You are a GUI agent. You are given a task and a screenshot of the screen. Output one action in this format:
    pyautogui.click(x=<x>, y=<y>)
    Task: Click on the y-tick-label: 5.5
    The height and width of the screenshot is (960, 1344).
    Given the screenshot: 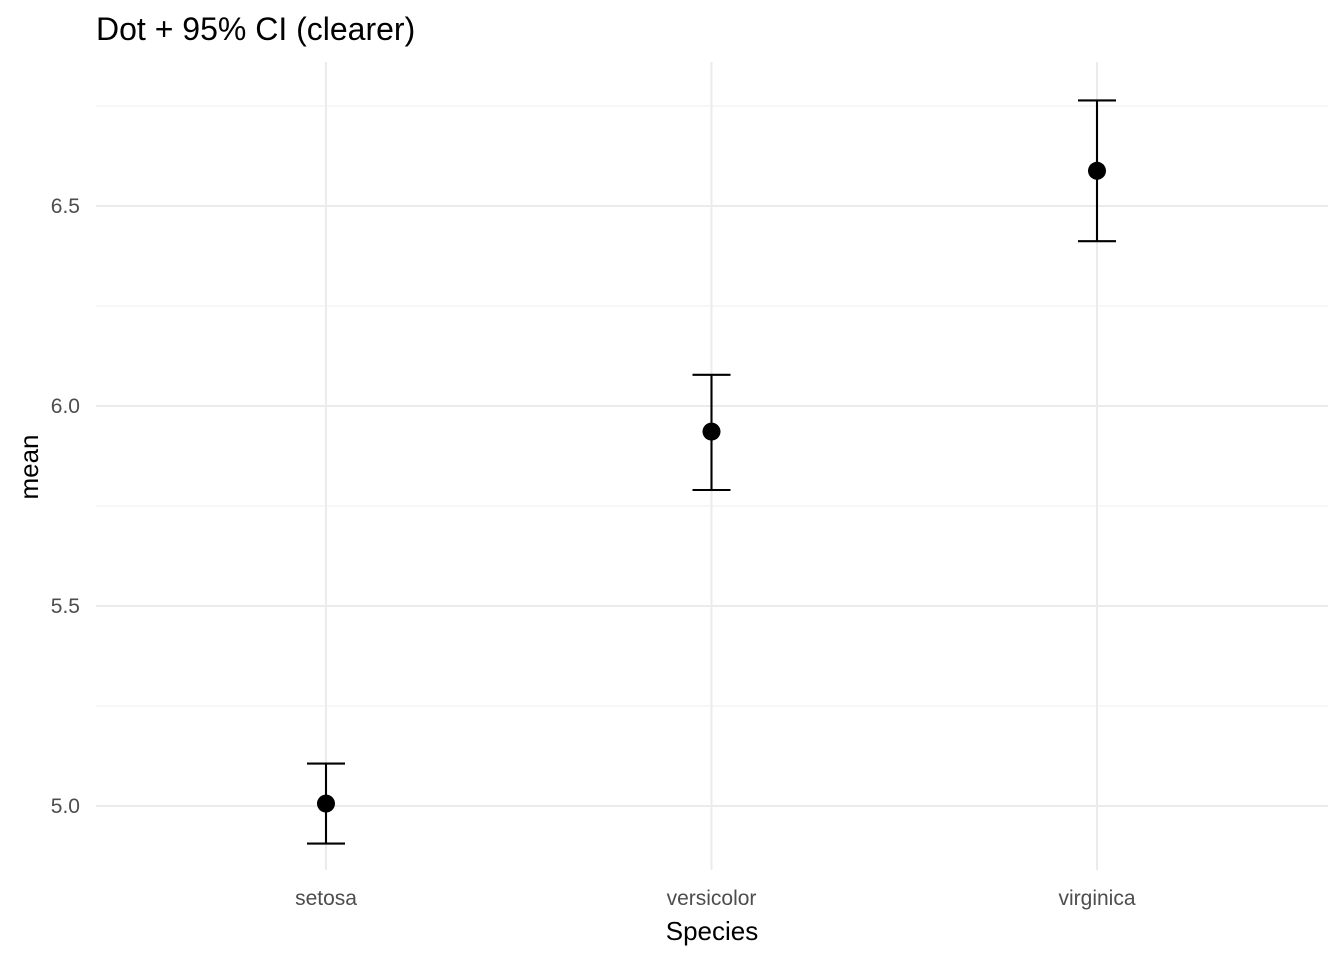 What is the action you would take?
    pyautogui.click(x=65, y=606)
    